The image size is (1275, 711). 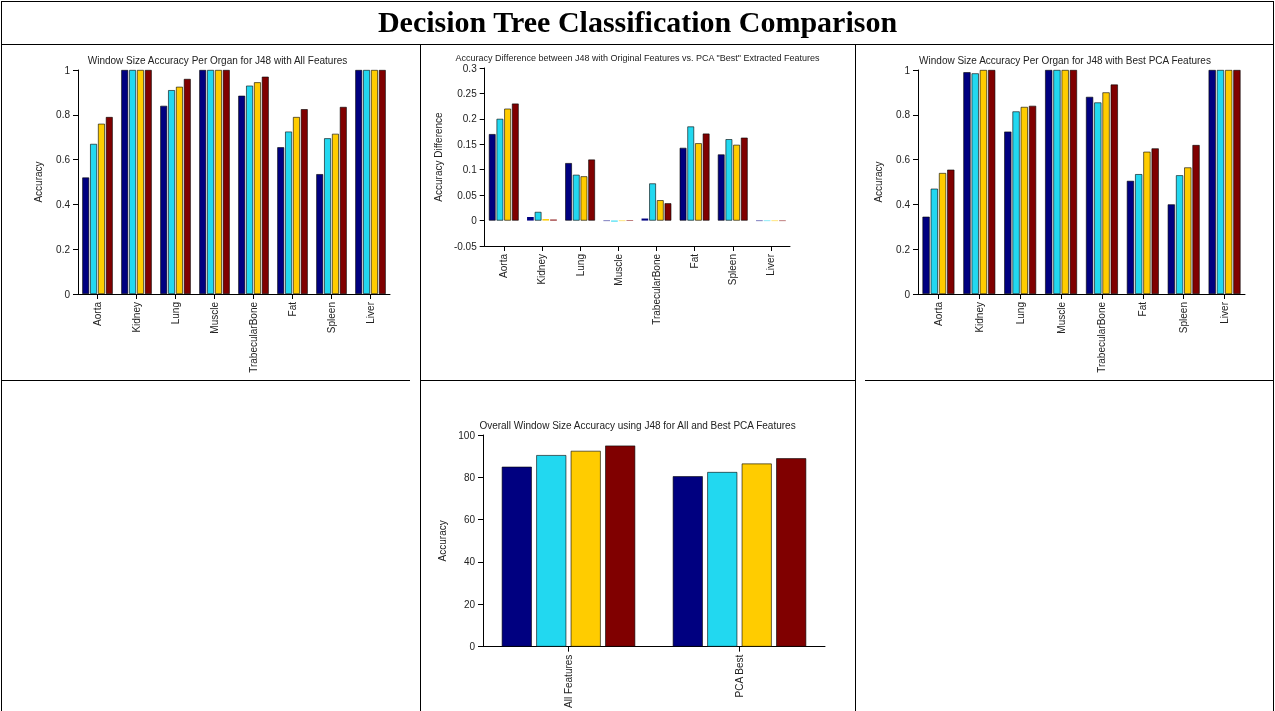 What do you see at coordinates (637, 22) in the screenshot?
I see `text: Decision Tree Classification Comparison` at bounding box center [637, 22].